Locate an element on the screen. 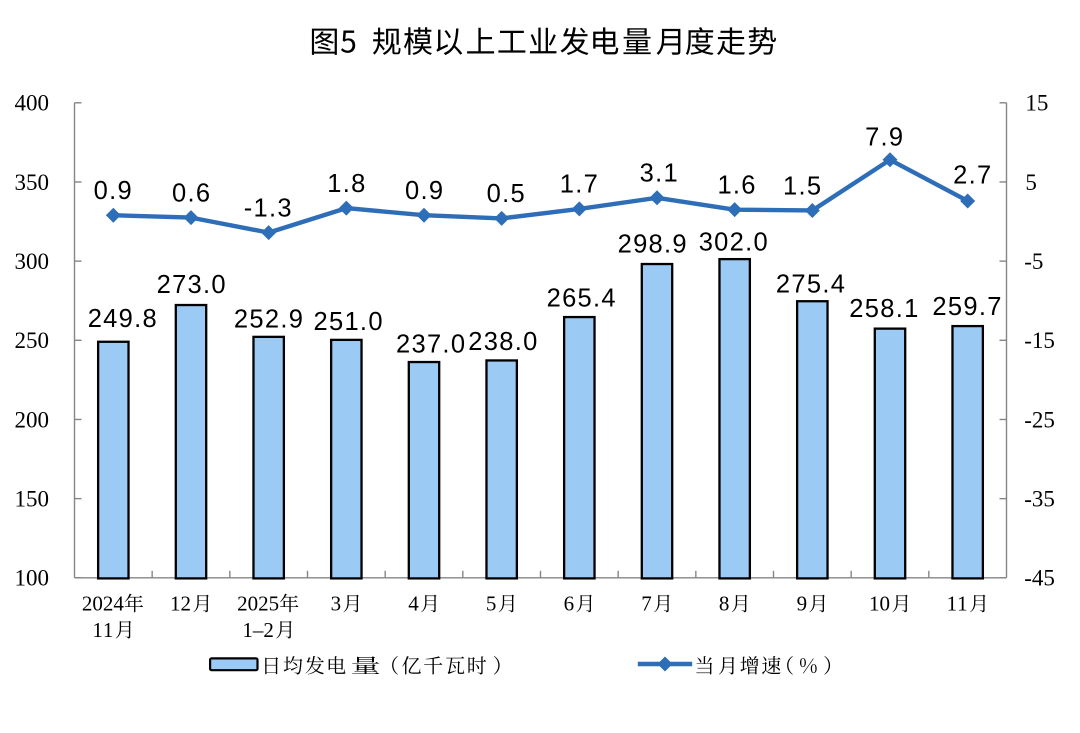 The width and height of the screenshot is (1080, 733). svg-text: 300 is located at coordinates (32, 261).